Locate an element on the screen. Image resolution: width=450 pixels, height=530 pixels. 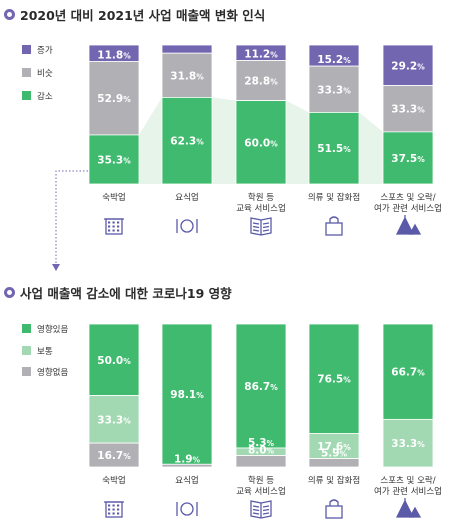
section-title-2: 사업 매출액 감소에 대한 코로나19 영향 is located at coordinates (118, 292).